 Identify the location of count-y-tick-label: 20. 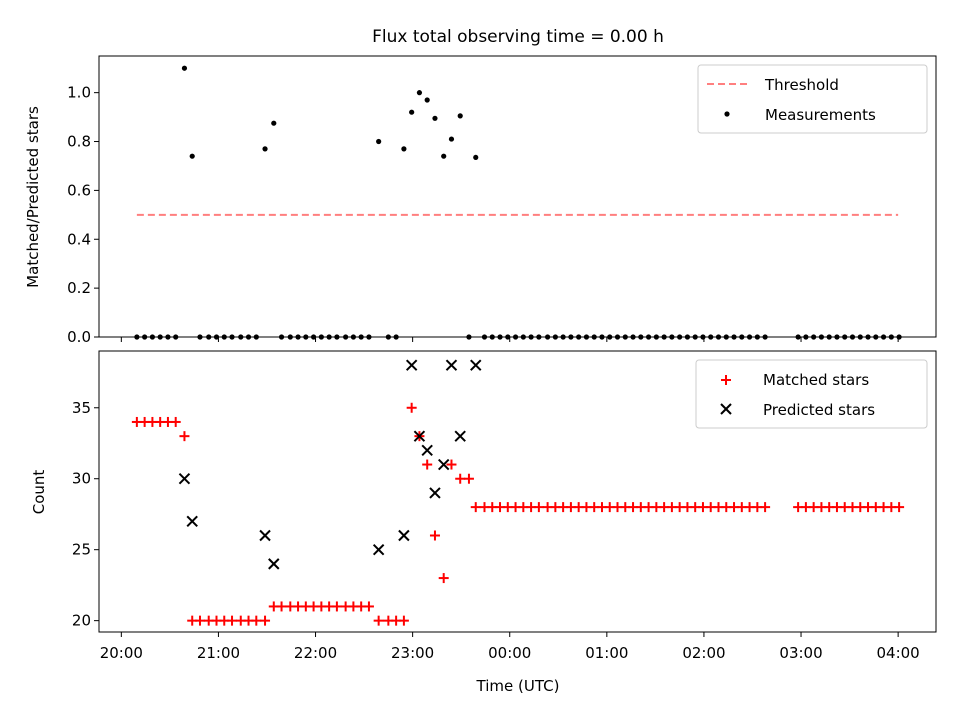
(81, 621).